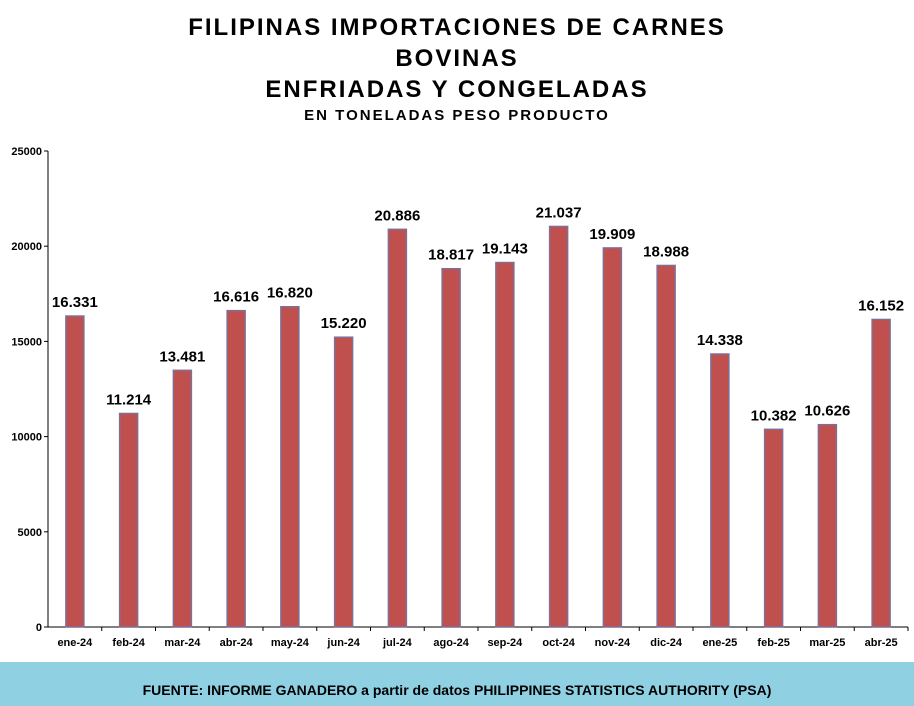 The width and height of the screenshot is (914, 706). I want to click on x-tick-label: dic-24, so click(666, 643).